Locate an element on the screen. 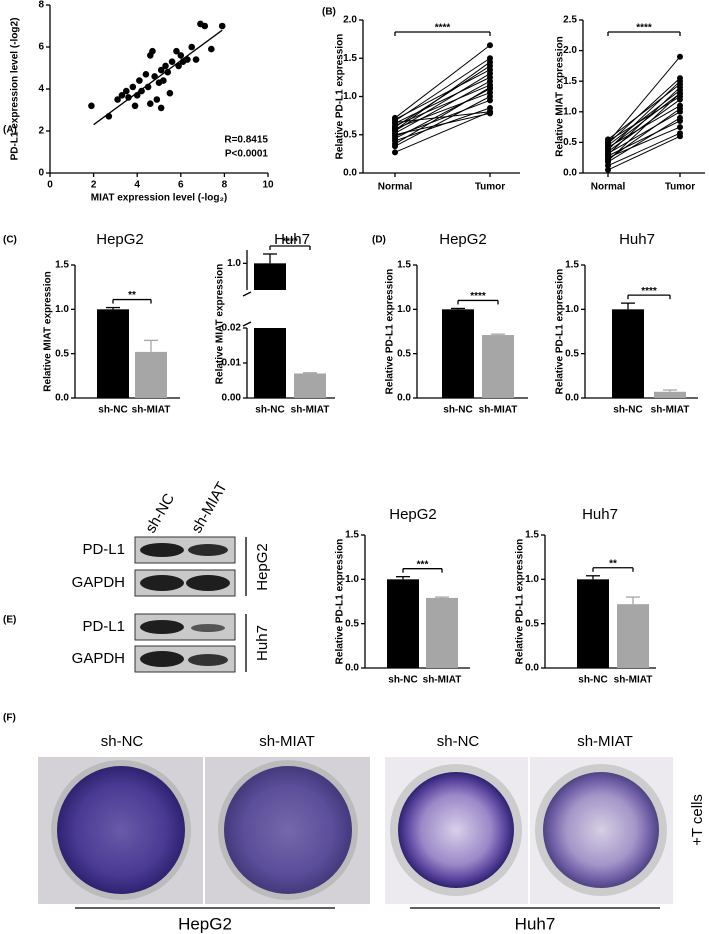 This screenshot has width=709, height=934. trend-line is located at coordinates (158, 77).